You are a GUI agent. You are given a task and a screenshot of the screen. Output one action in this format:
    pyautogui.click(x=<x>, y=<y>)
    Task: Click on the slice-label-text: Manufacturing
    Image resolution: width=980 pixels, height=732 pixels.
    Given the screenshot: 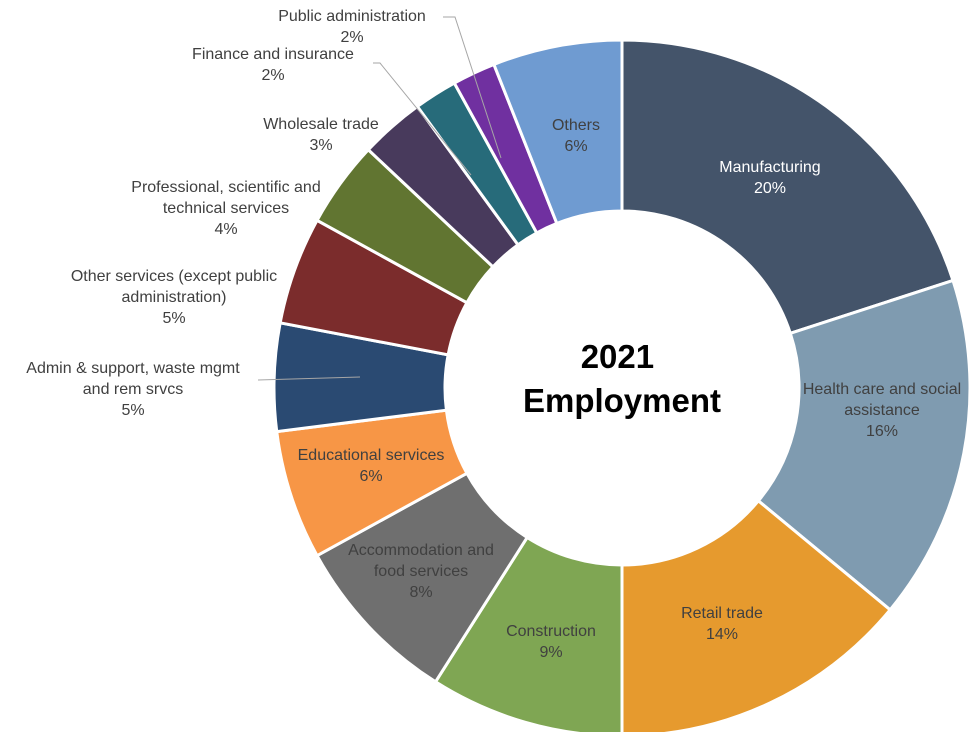 What is the action you would take?
    pyautogui.click(x=769, y=167)
    